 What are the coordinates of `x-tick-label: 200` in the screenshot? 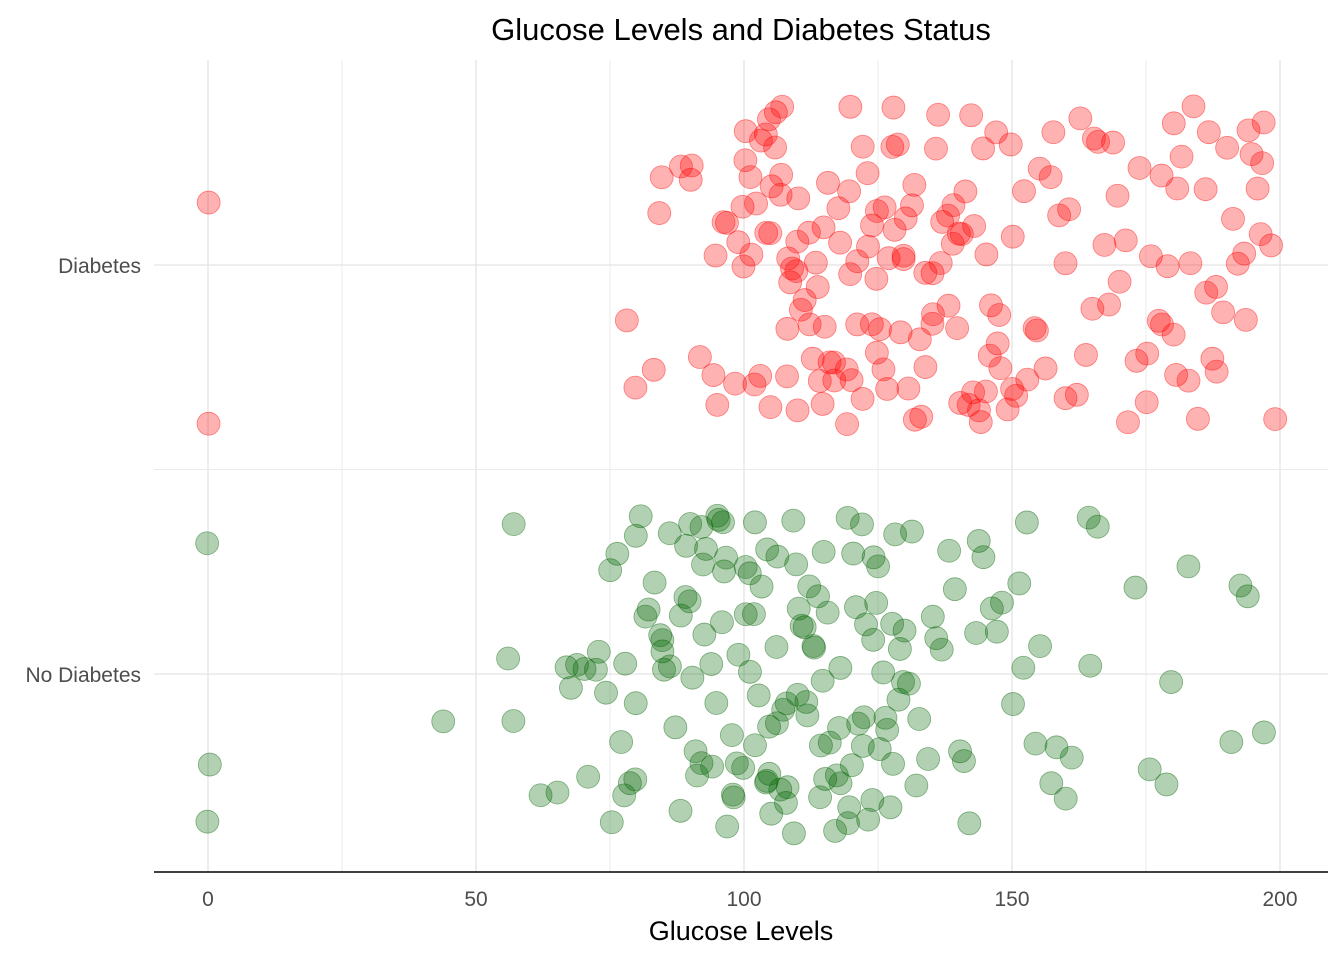 It's located at (1279, 899).